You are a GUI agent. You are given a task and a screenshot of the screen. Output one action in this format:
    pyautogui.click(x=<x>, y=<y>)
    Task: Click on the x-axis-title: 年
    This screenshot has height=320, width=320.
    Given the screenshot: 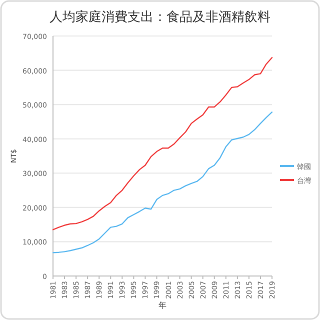 What is the action you would take?
    pyautogui.click(x=162, y=305)
    